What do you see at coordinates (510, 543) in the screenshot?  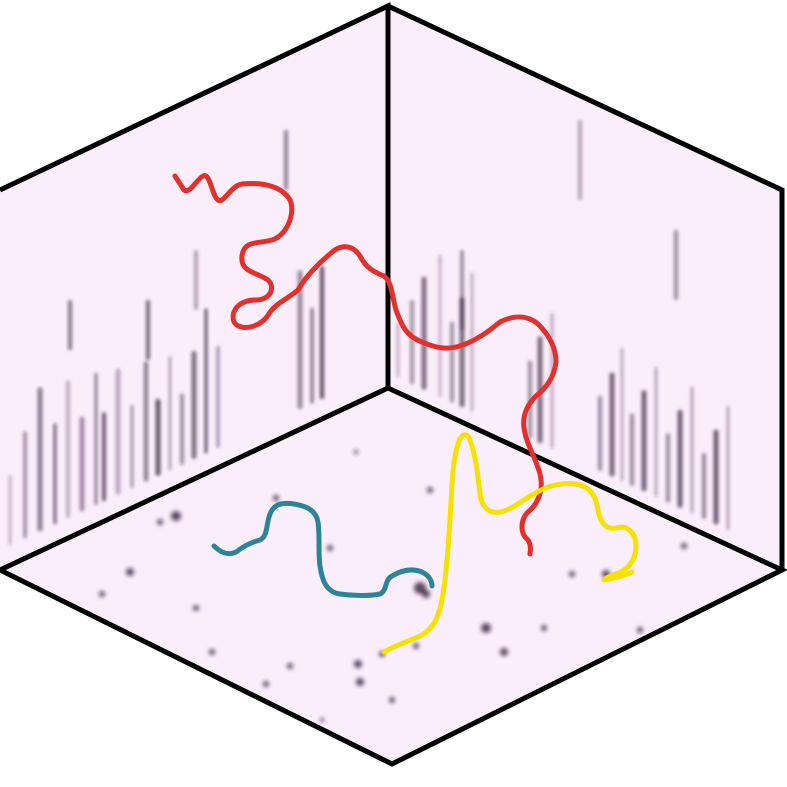 I see `trajectory-yellow` at bounding box center [510, 543].